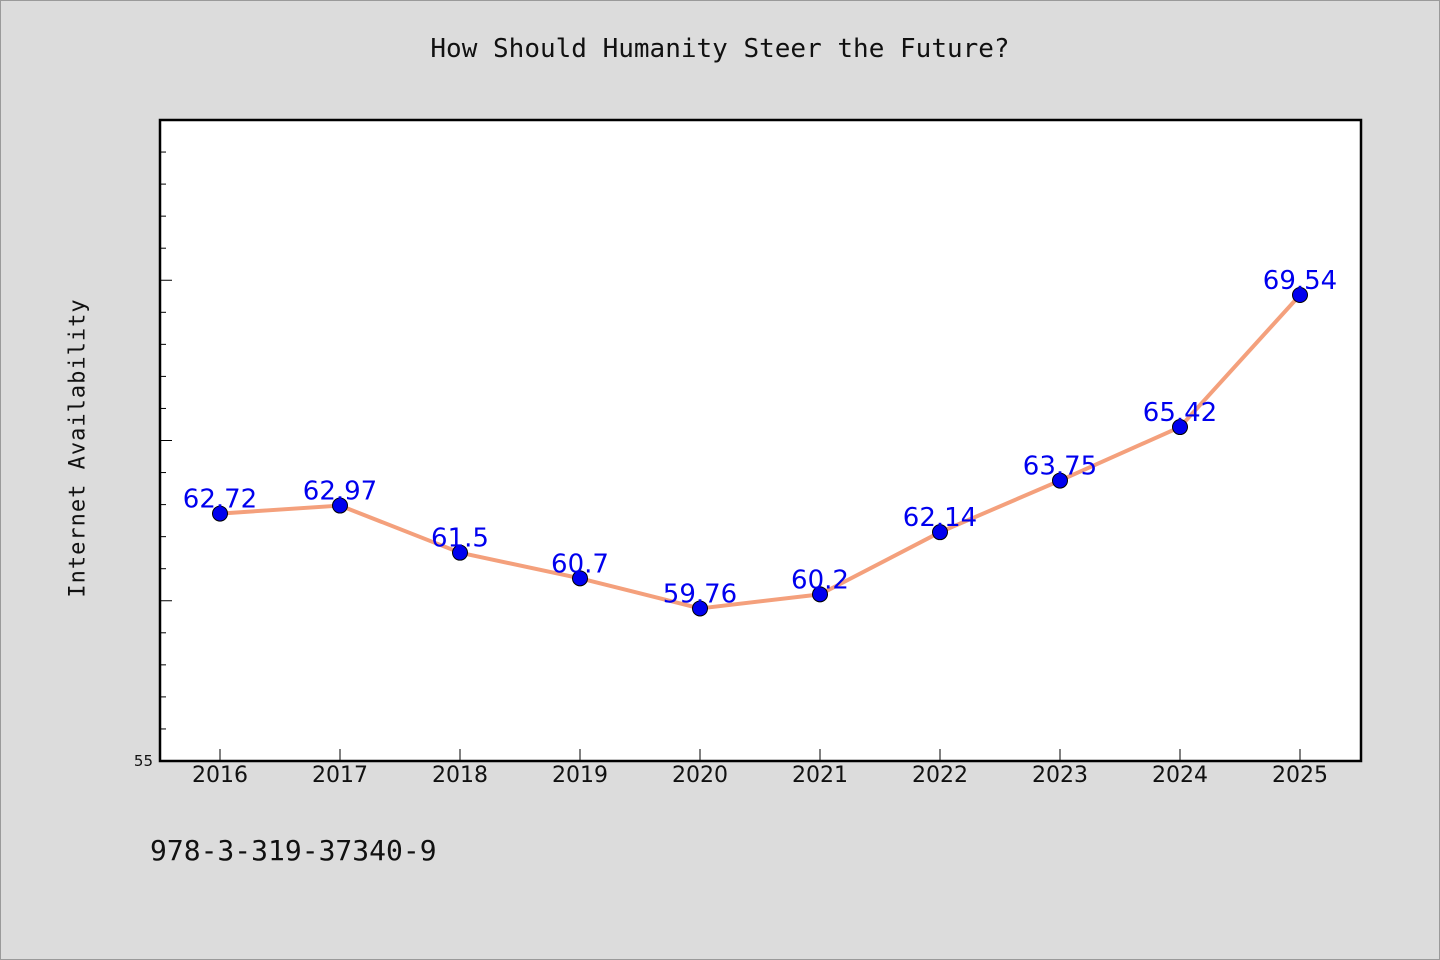 The image size is (1440, 960). Describe the element at coordinates (165, 440) in the screenshot. I see `y-axis-ticks` at that location.